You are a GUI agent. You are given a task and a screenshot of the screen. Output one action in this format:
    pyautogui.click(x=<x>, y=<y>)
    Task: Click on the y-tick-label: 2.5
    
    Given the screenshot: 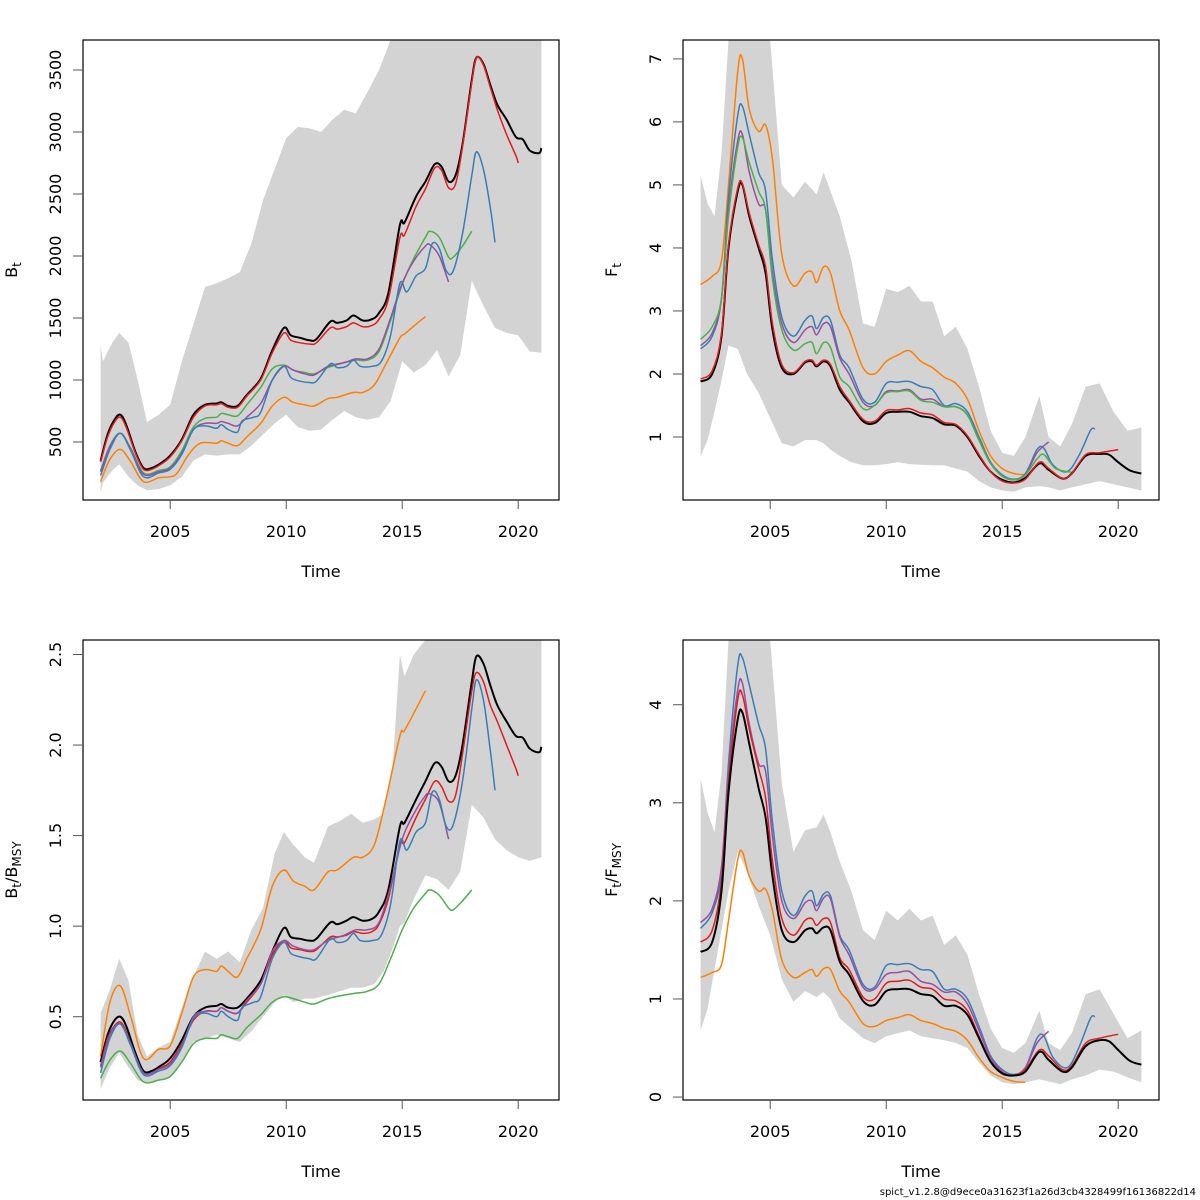 What is the action you would take?
    pyautogui.click(x=55, y=654)
    